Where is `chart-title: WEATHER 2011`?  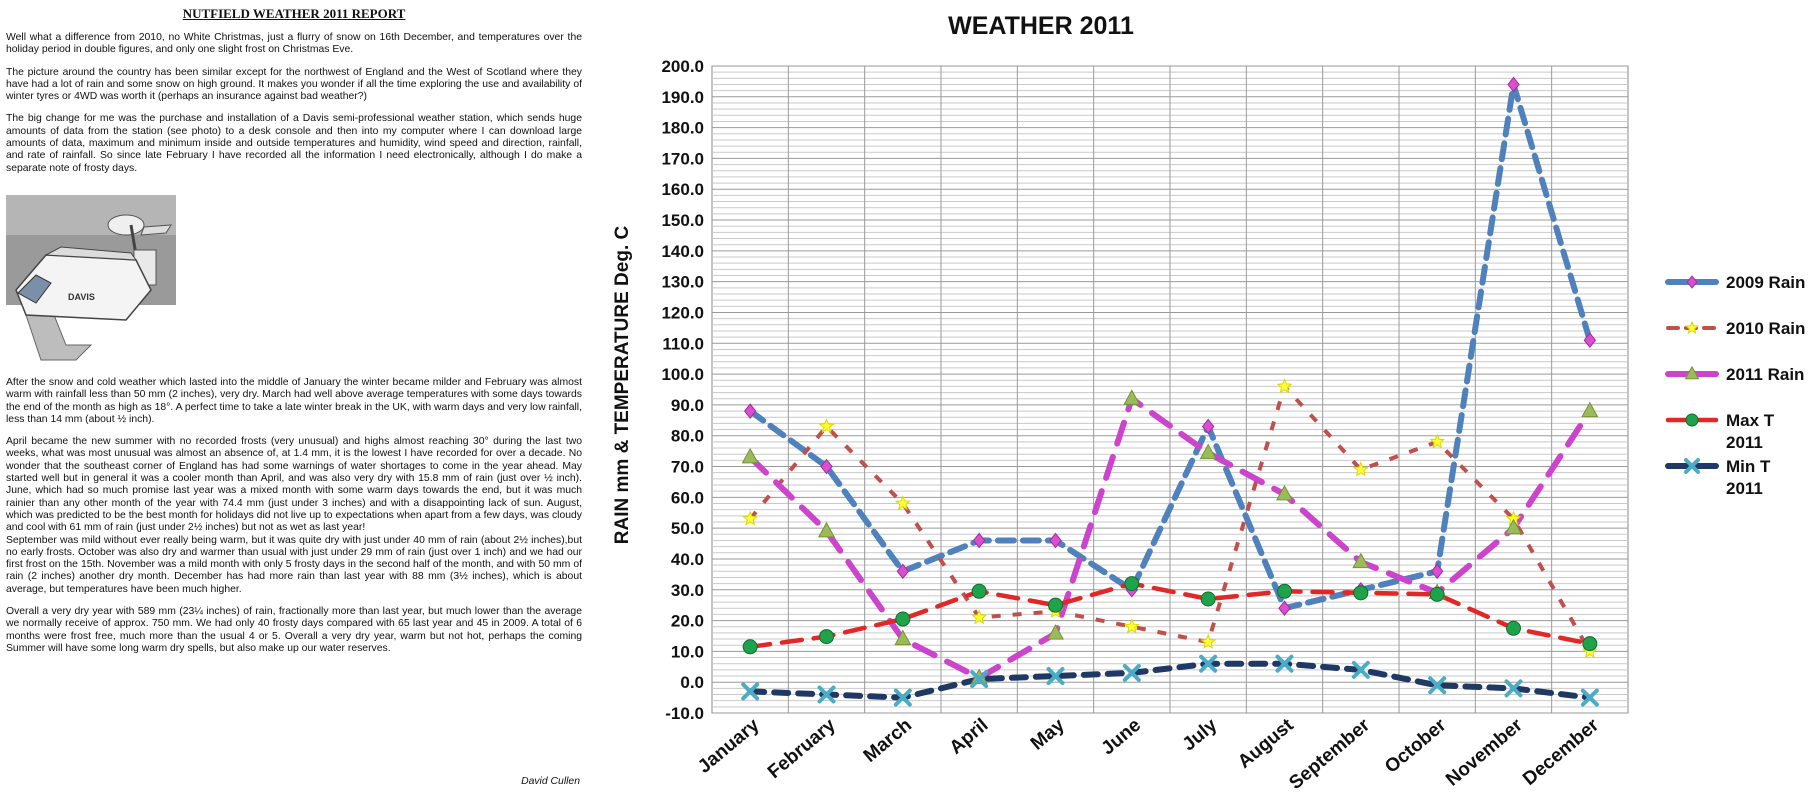
chart-title: WEATHER 2011 is located at coordinates (1041, 26).